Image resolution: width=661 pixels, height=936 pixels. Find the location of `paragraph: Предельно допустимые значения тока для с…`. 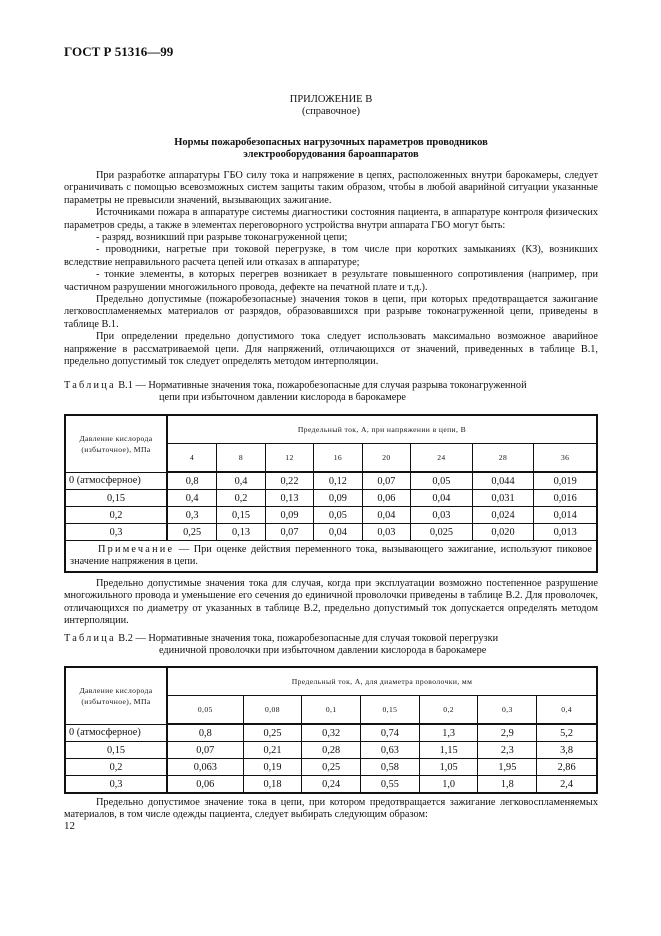

paragraph: Предельно допустимые значения тока для с… is located at coordinates (331, 602).